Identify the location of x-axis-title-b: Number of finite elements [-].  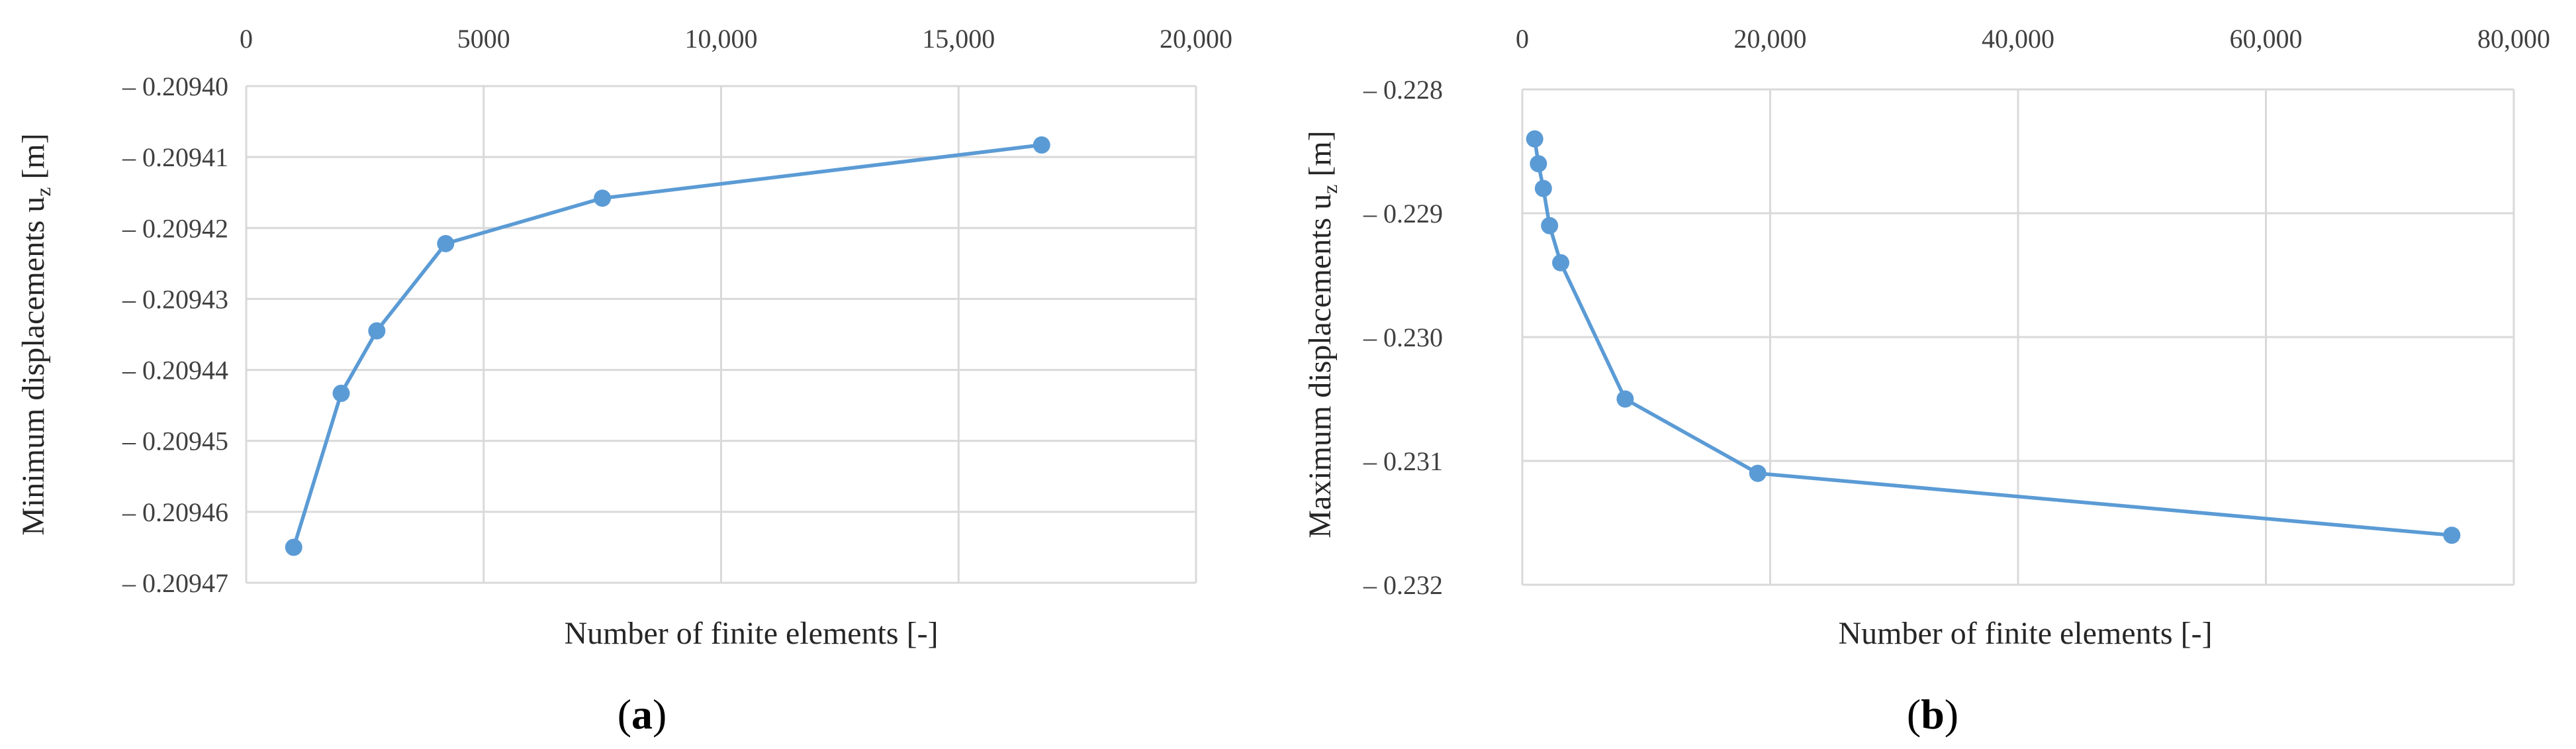
(2025, 633).